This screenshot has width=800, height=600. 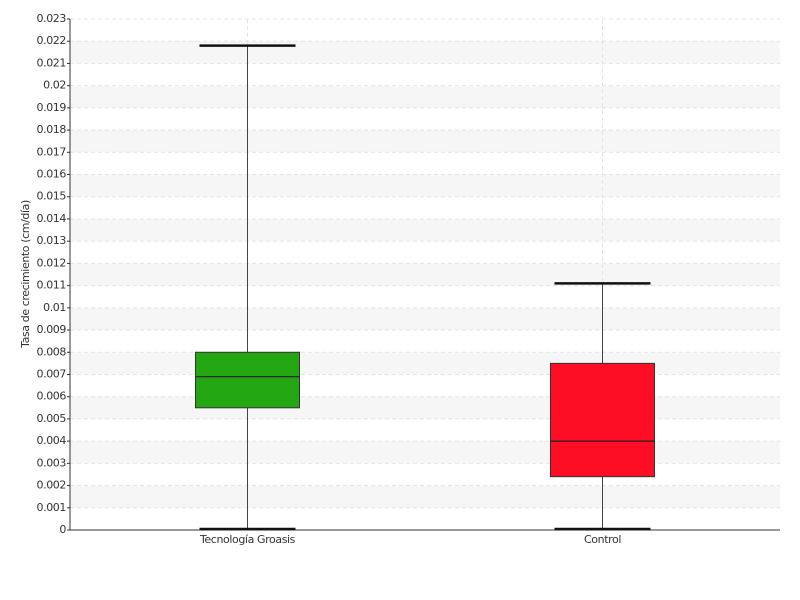 What do you see at coordinates (52, 418) in the screenshot?
I see `y-tick-label: 0.005` at bounding box center [52, 418].